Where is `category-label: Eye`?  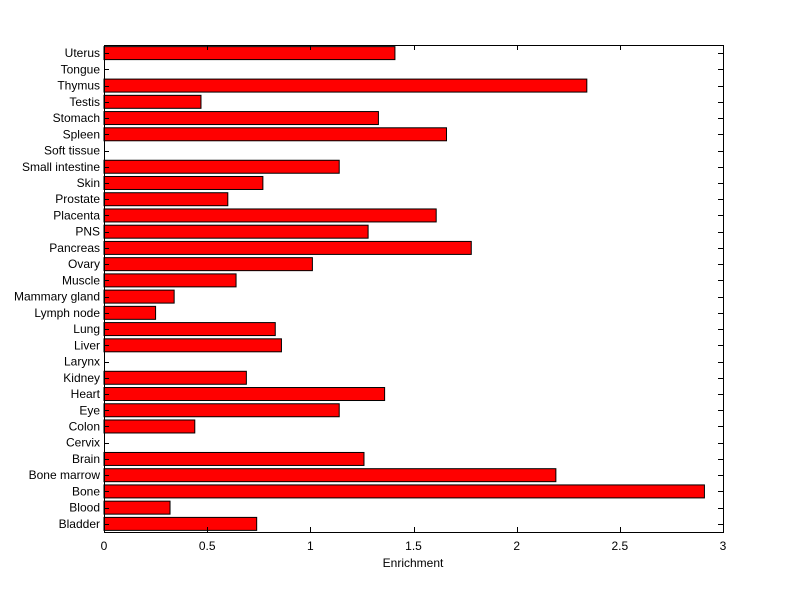
category-label: Eye is located at coordinates (89, 410).